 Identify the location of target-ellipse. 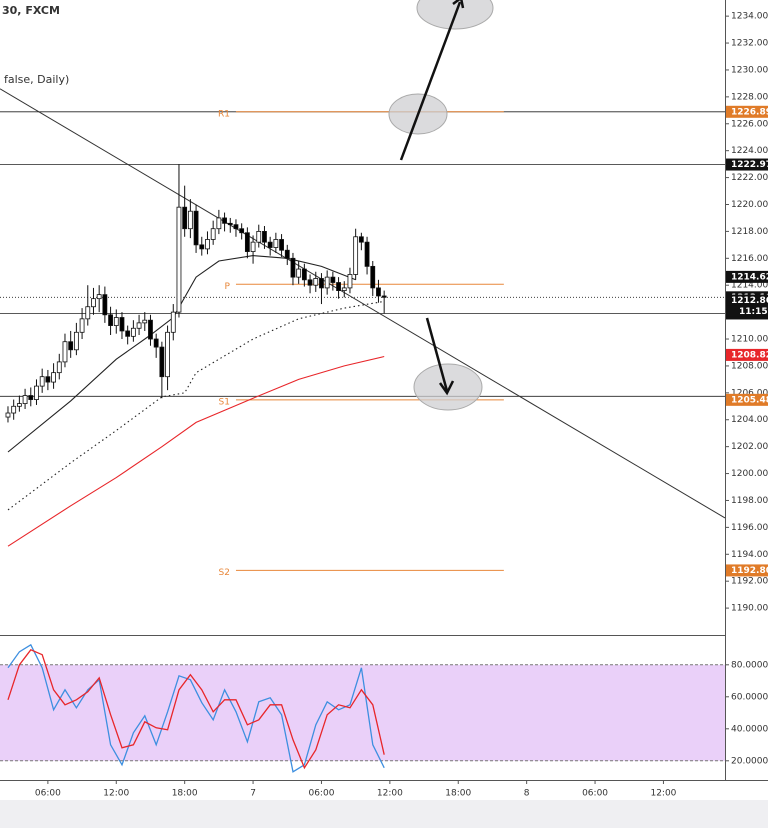
(448, 387).